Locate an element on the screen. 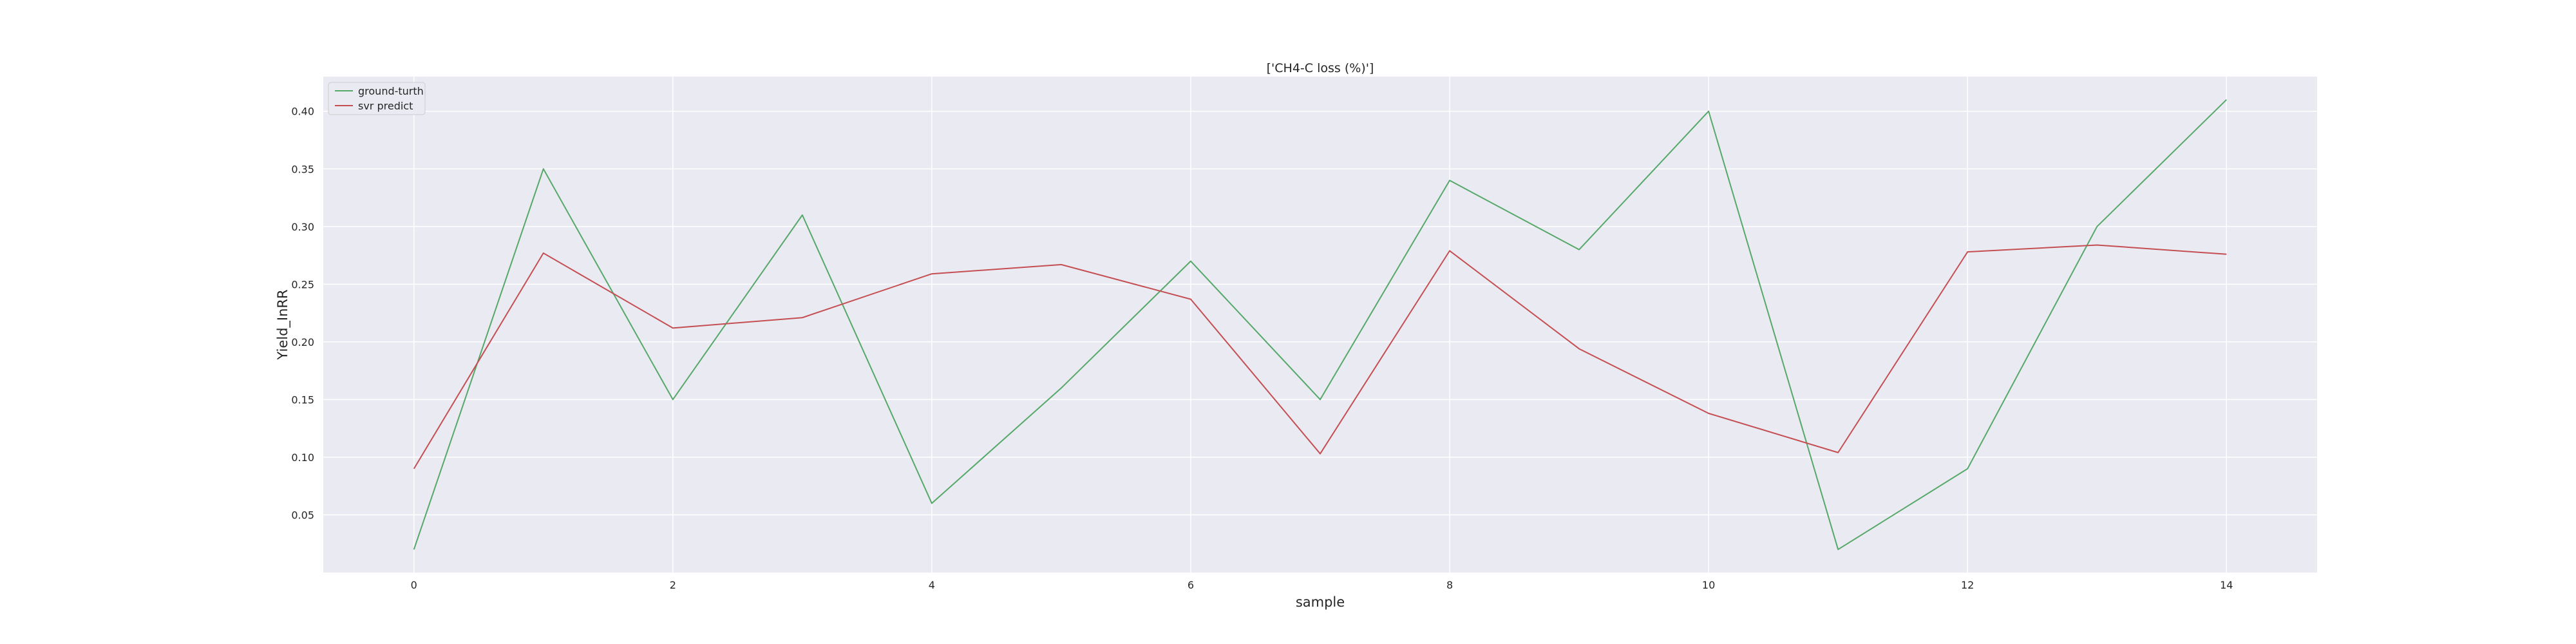 This screenshot has width=2576, height=644. legend: ground-turth svr predict is located at coordinates (377, 99).